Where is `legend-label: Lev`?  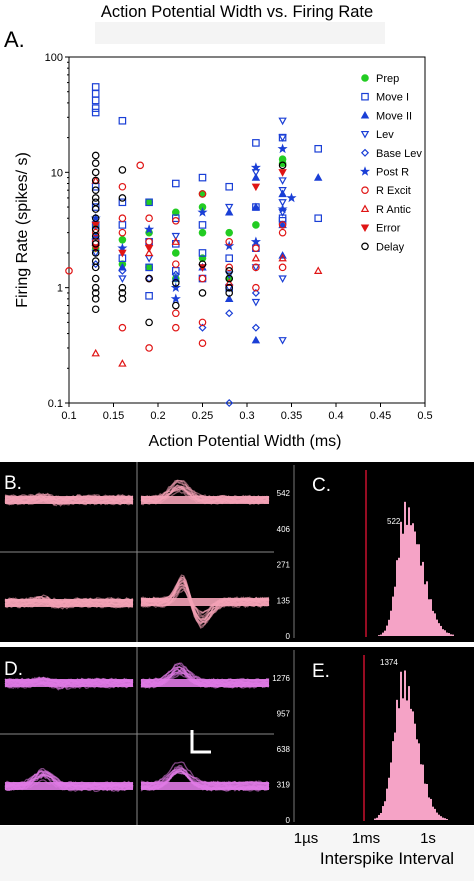
legend-label: Lev is located at coordinates (385, 135).